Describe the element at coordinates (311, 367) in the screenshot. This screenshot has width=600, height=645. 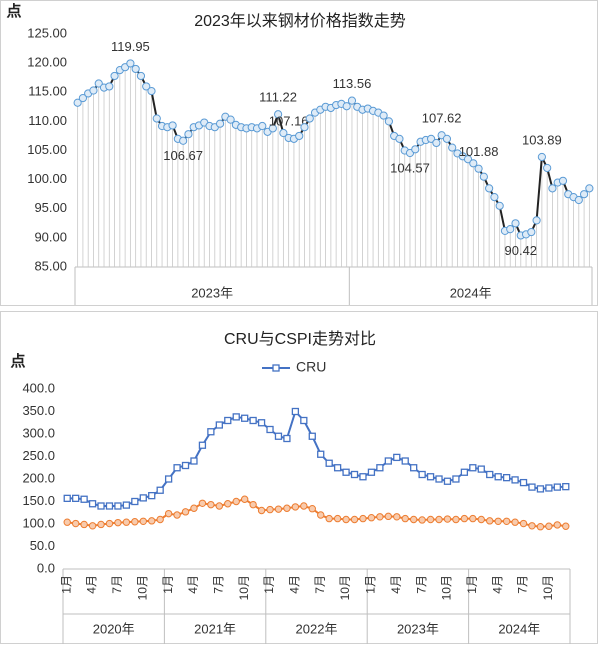
I see `legend-label: CRU` at that location.